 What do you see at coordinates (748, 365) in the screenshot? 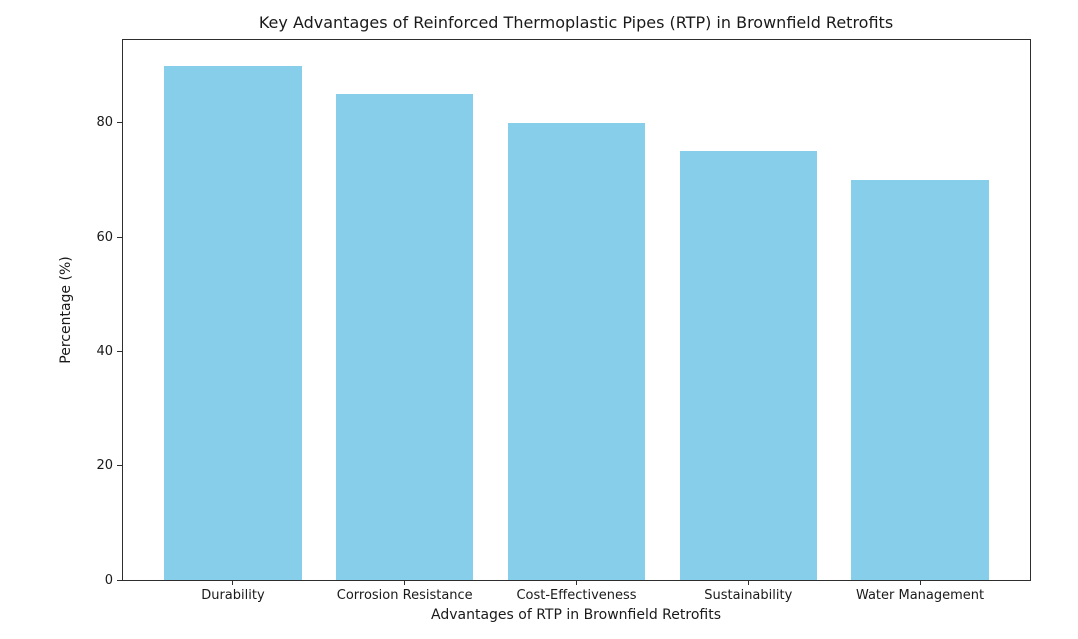
I see `bar-sustainability` at bounding box center [748, 365].